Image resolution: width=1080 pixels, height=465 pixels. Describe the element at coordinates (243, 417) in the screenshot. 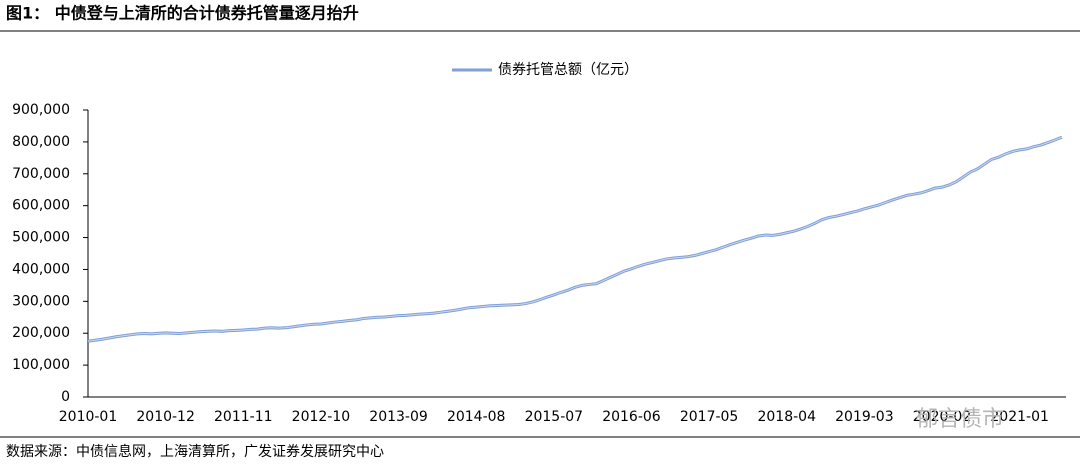

I see `x-tick-label: 2011-11` at that location.